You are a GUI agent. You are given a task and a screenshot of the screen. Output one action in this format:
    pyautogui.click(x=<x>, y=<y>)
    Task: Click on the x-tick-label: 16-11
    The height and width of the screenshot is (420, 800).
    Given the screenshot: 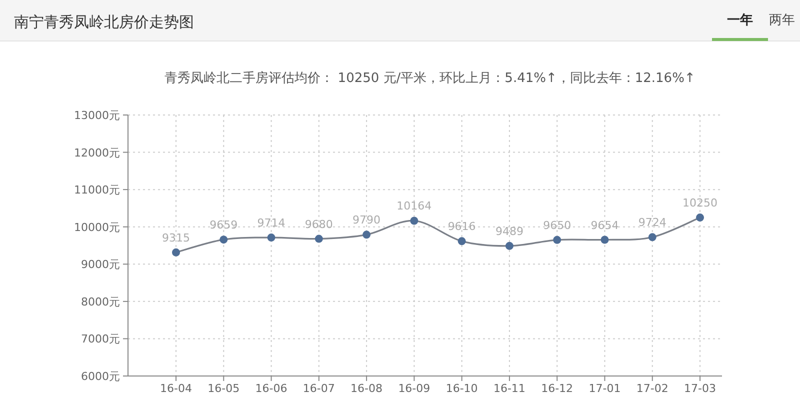 What is the action you would take?
    pyautogui.click(x=509, y=388)
    